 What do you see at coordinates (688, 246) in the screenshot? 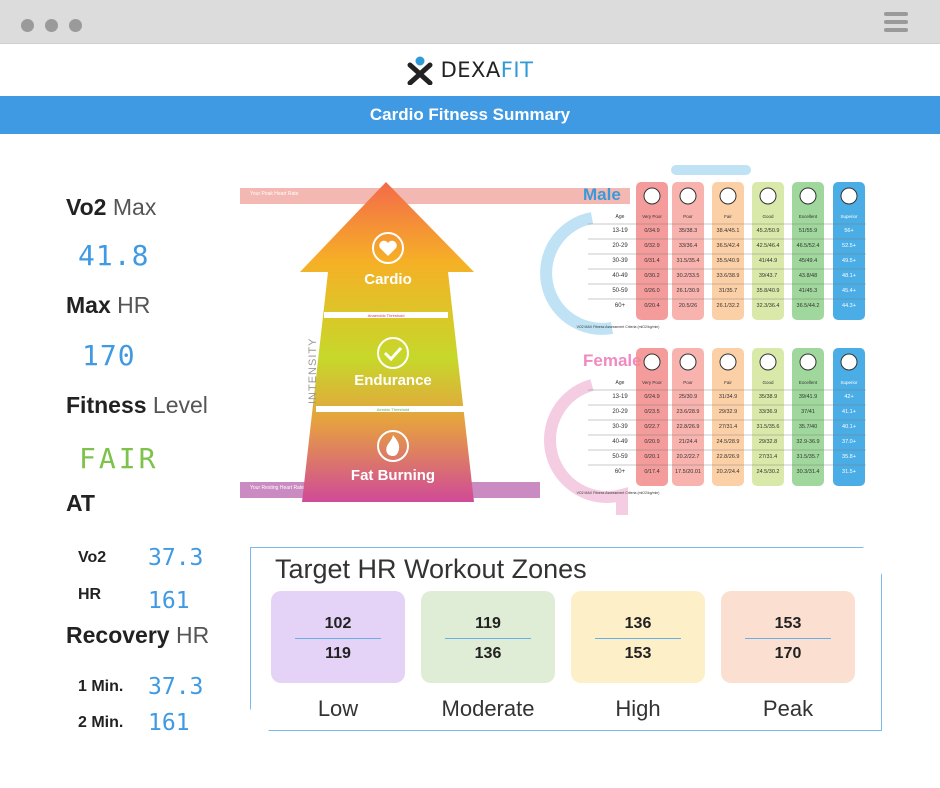
I see `male-table-cell: 33/36.4` at bounding box center [688, 246].